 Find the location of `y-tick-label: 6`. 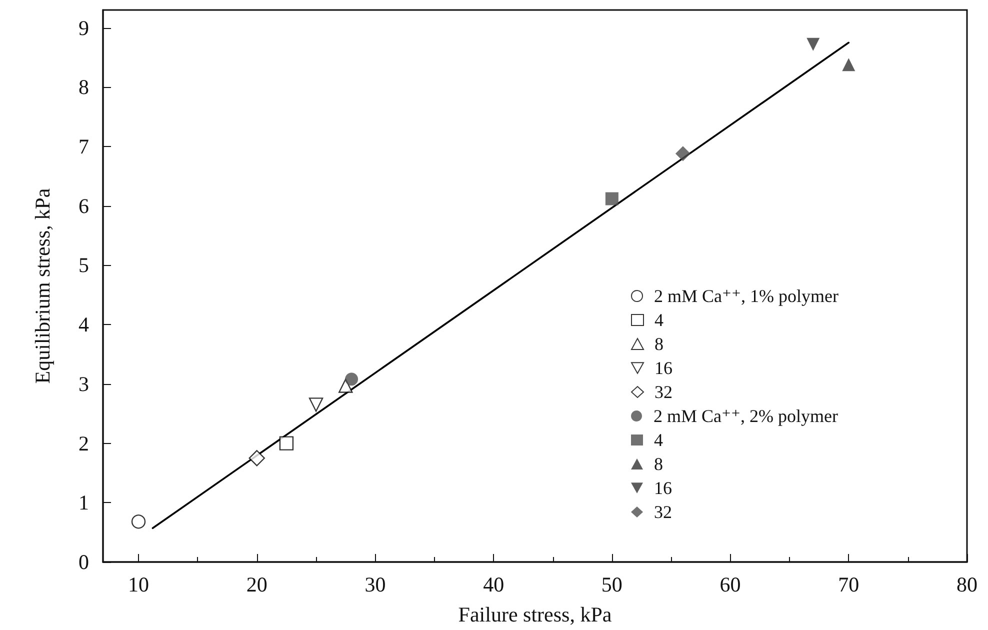

y-tick-label: 6 is located at coordinates (83, 206).